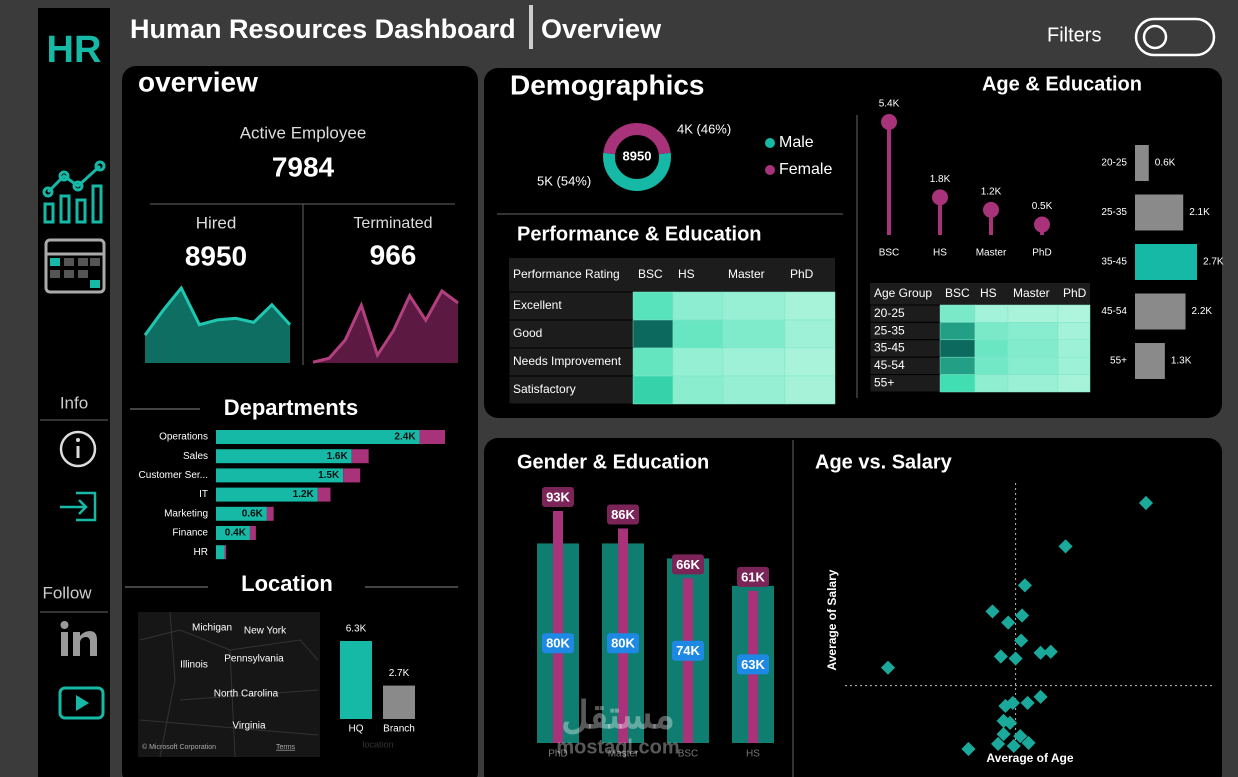 Image resolution: width=1238 pixels, height=777 pixels. Describe the element at coordinates (1042, 206) in the screenshot. I see `value-label: 0.5K` at that location.